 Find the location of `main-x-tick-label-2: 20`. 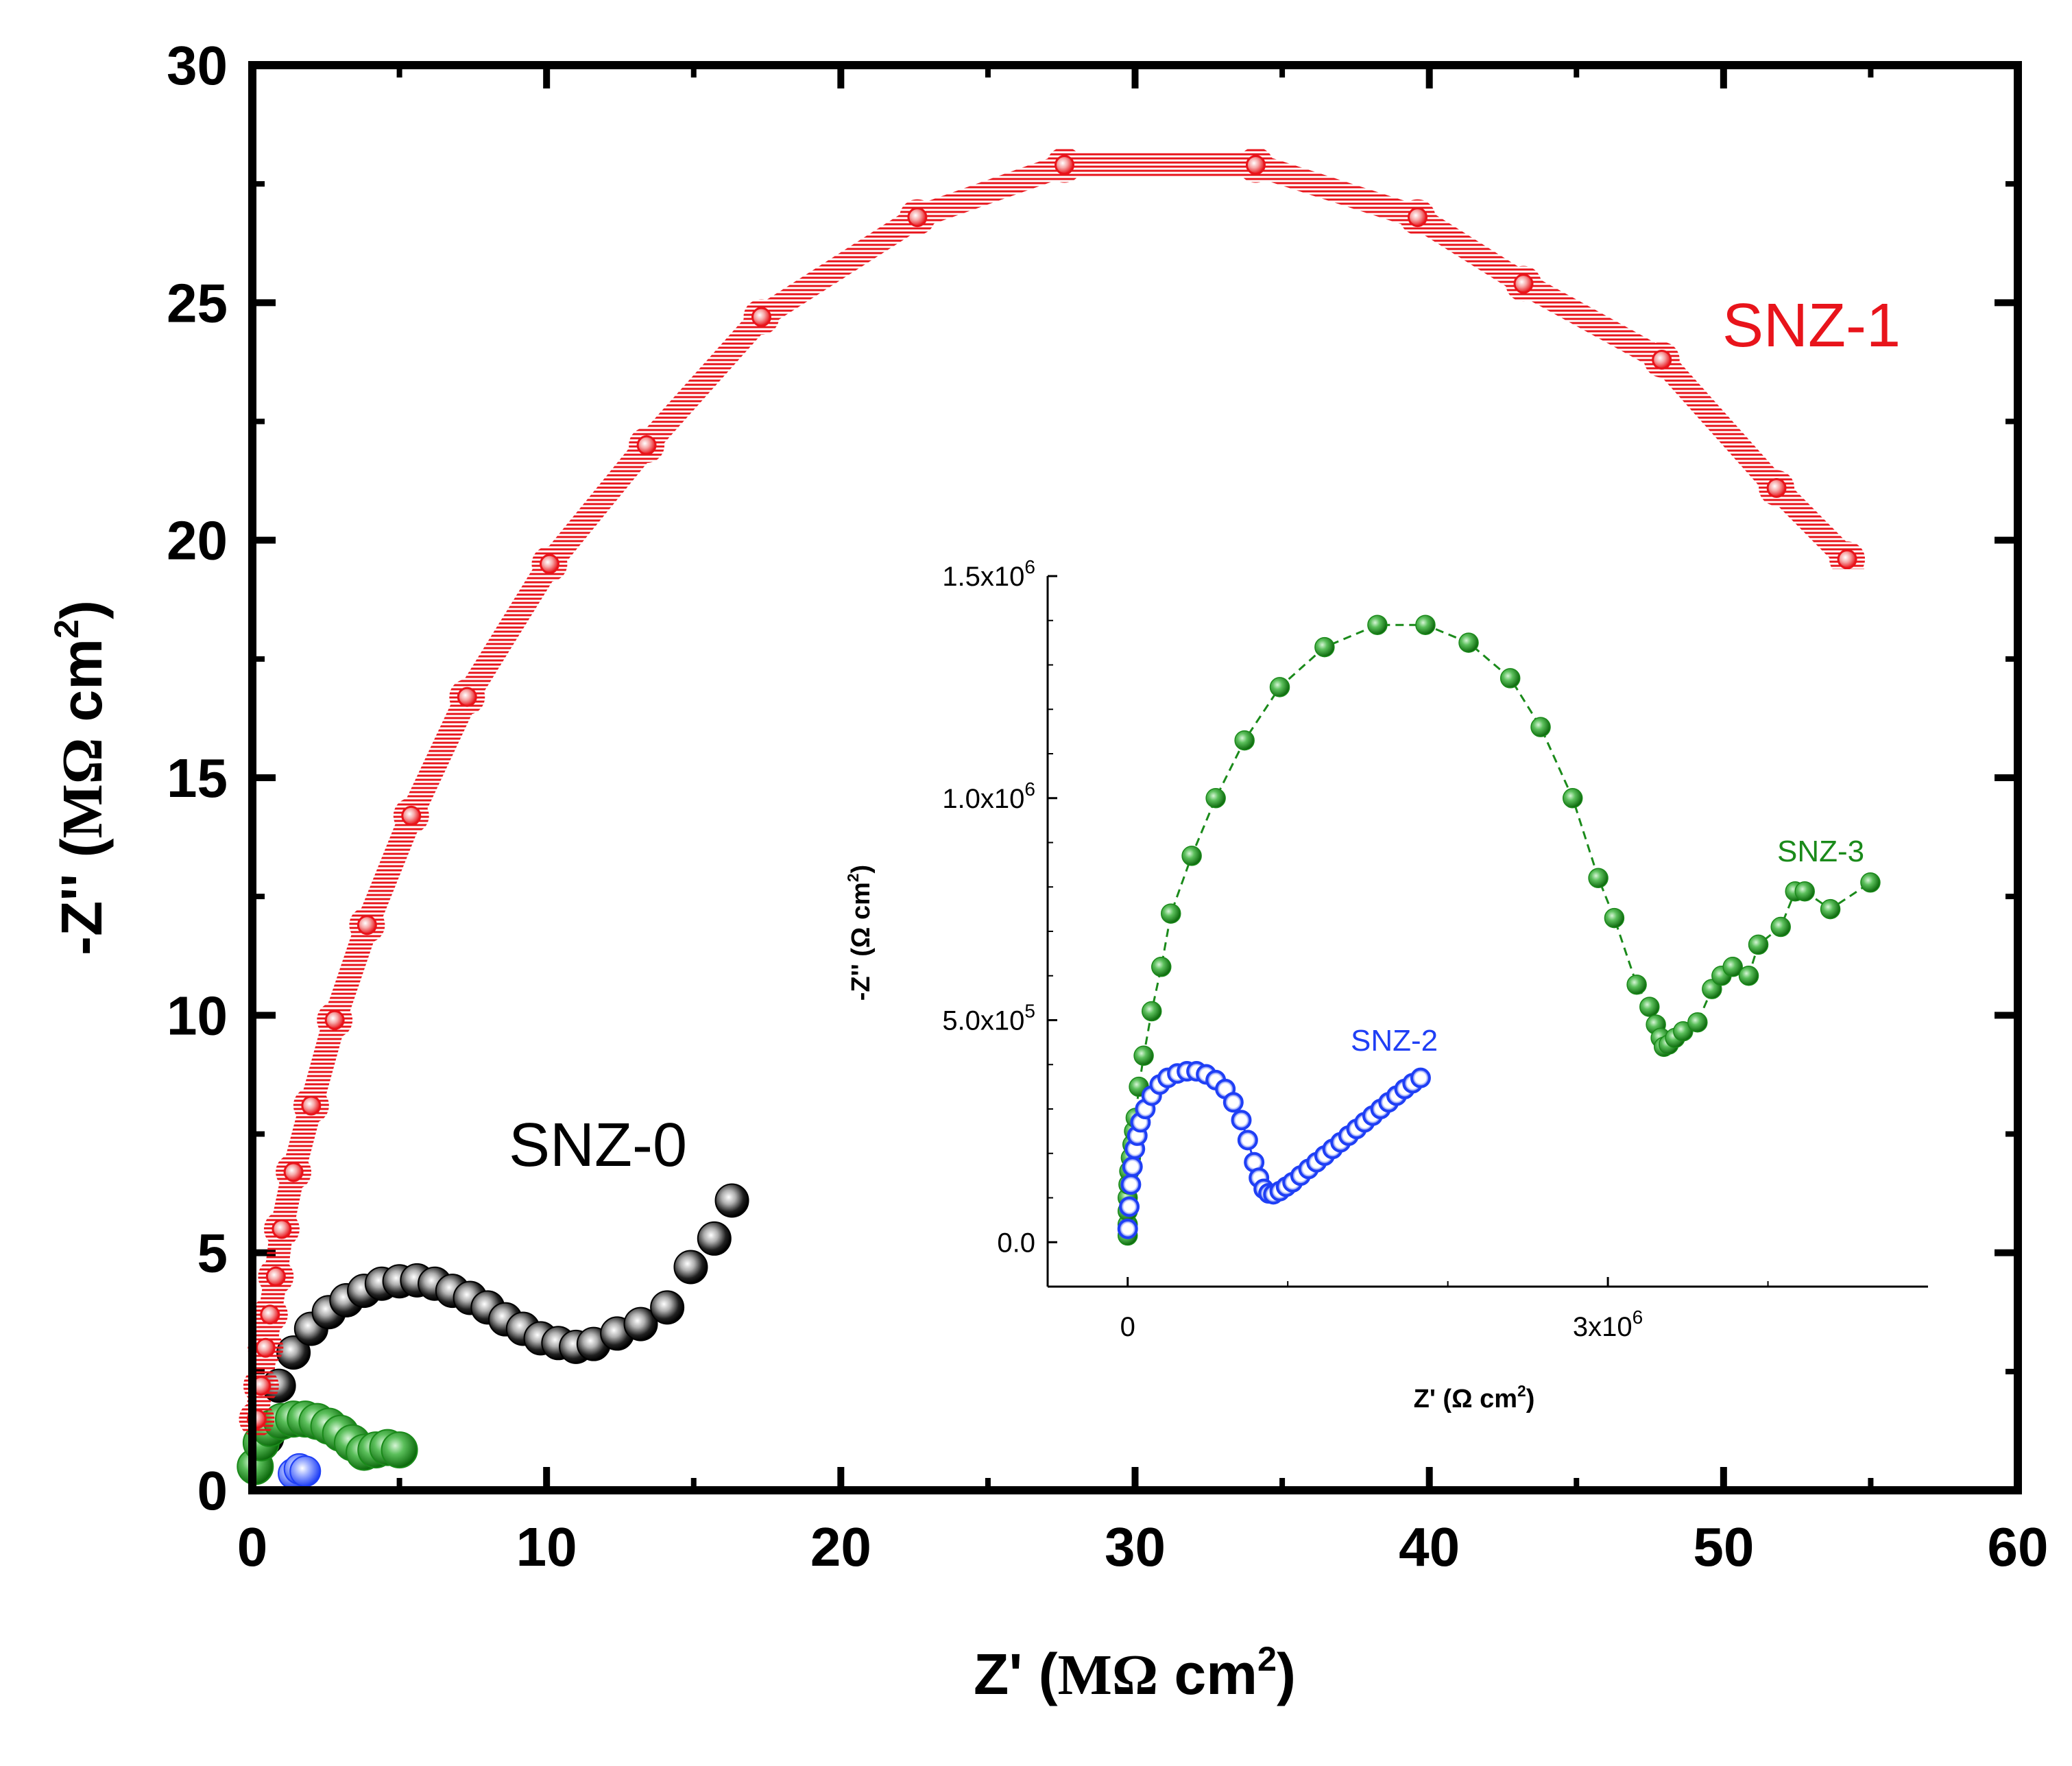

main-x-tick-label-2: 20 is located at coordinates (840, 1546).